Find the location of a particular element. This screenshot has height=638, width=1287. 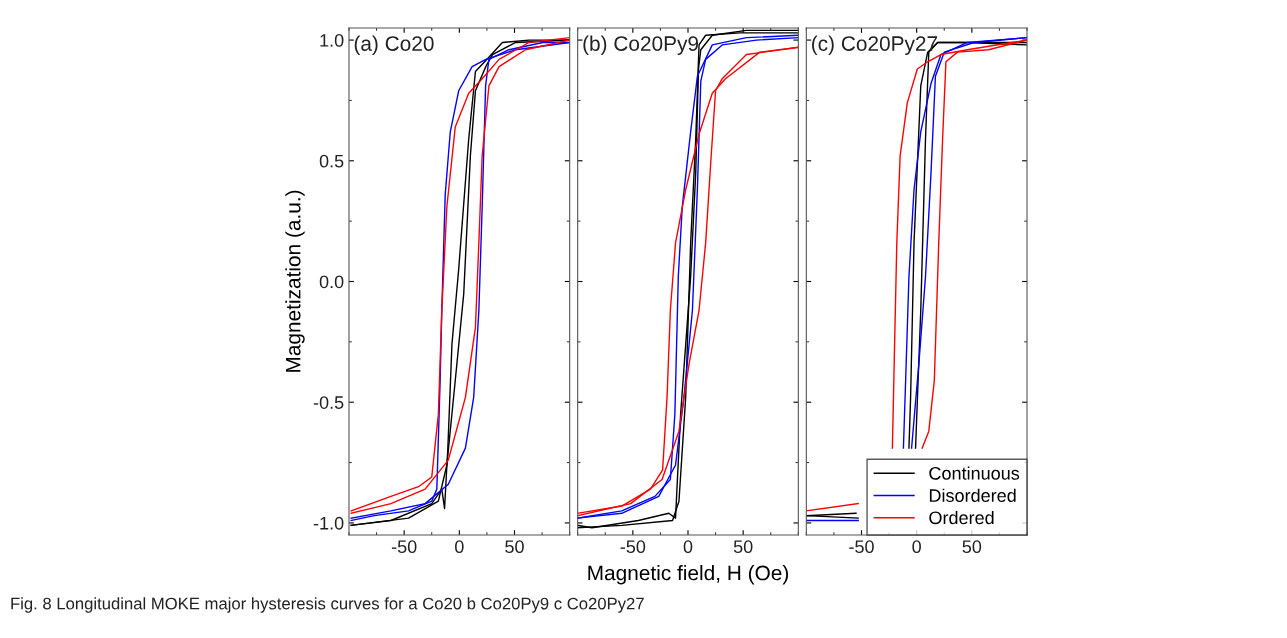

y-tick-label: 0.0 is located at coordinates (331, 282).